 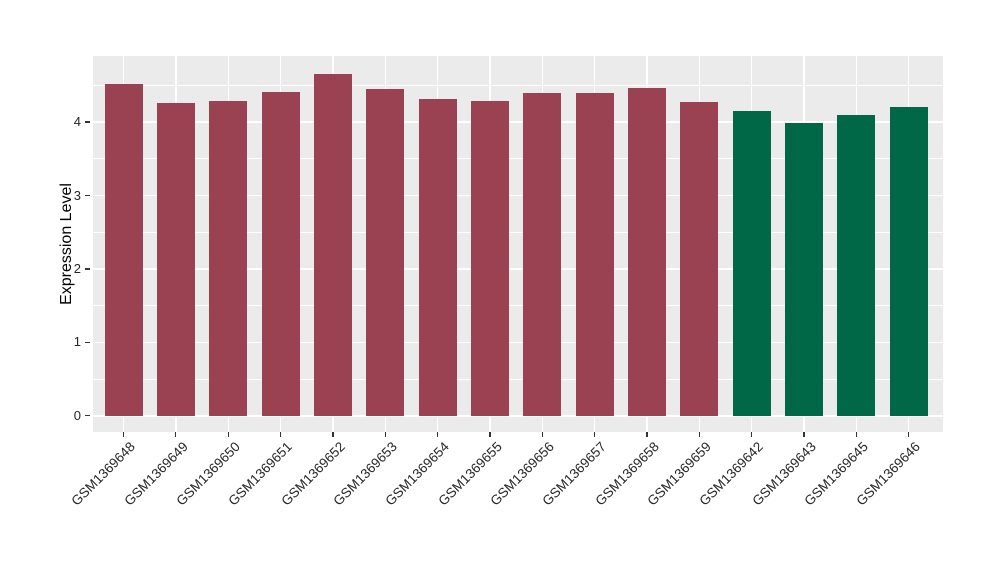 What do you see at coordinates (77, 122) in the screenshot?
I see `y-tick-label: 4` at bounding box center [77, 122].